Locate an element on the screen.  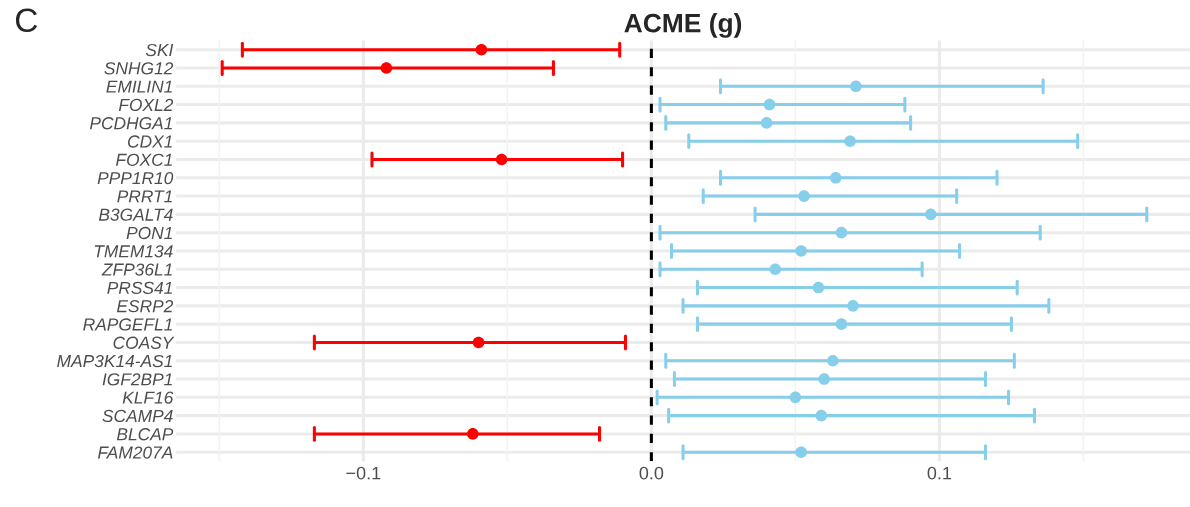
y-tick-label: TMEM134 is located at coordinates (133, 251).